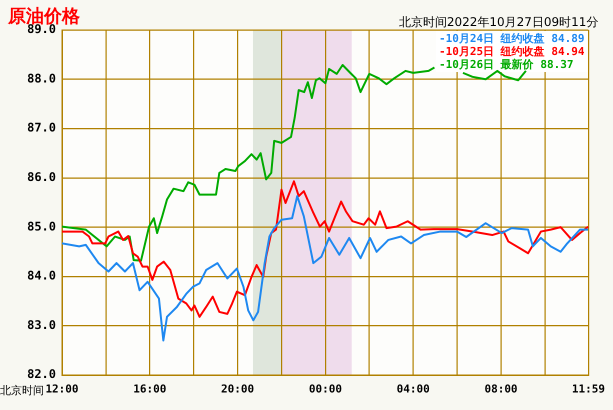 The width and height of the screenshot is (613, 410). Describe the element at coordinates (511, 38) in the screenshot. I see `text: -10月24日 纽约收盘 84.89` at that location.